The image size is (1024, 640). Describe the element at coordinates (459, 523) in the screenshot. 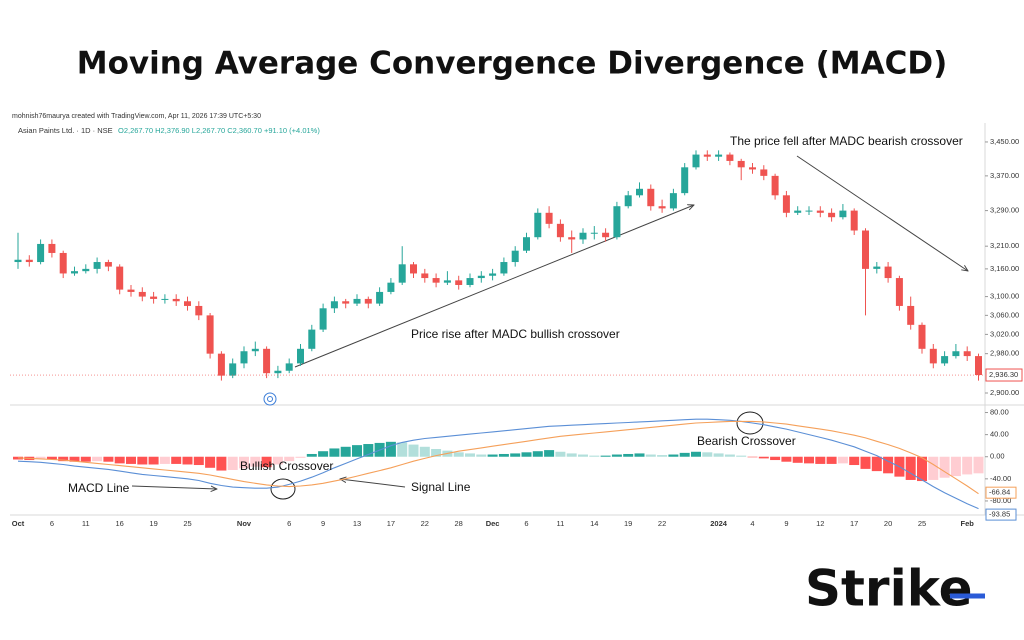

I see `x-tick-label: 28` at that location.